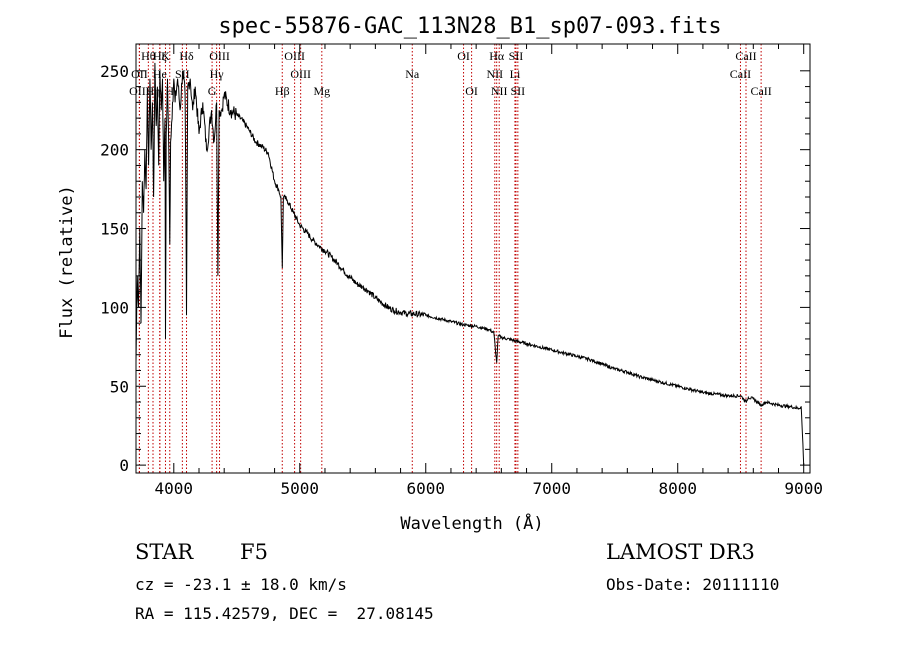  What do you see at coordinates (551, 488) in the screenshot?
I see `x-tick-label: 7000` at bounding box center [551, 488].